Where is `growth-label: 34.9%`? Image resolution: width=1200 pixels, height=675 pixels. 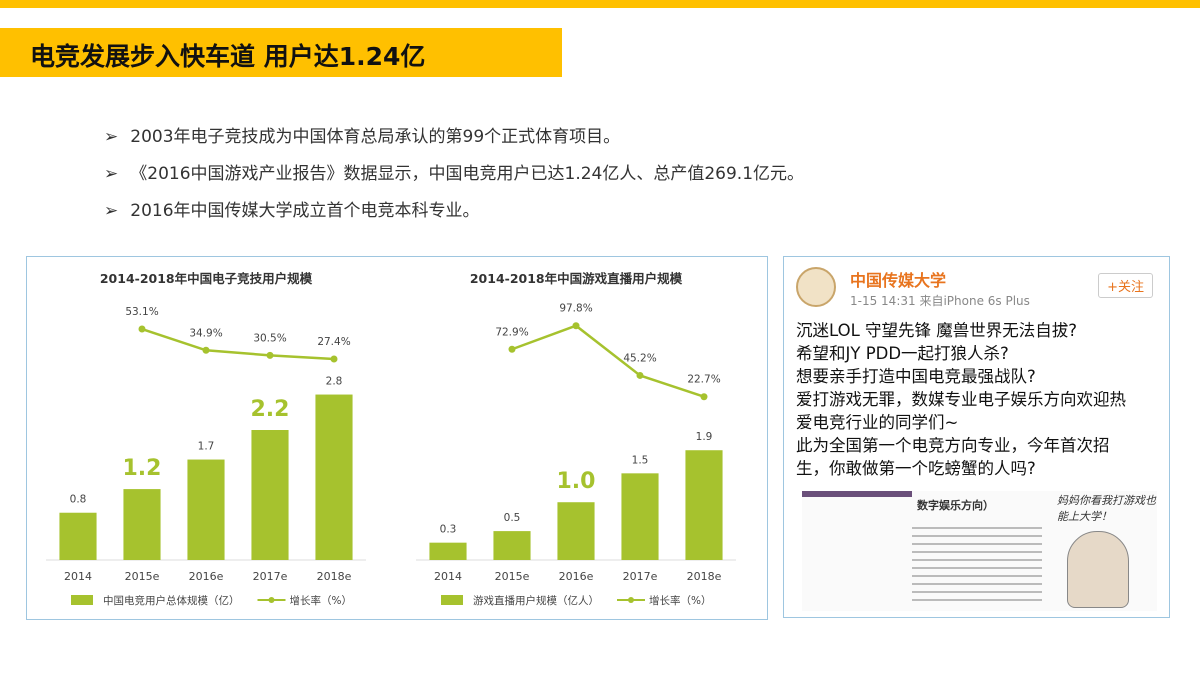 growth-label: 34.9% is located at coordinates (205, 333).